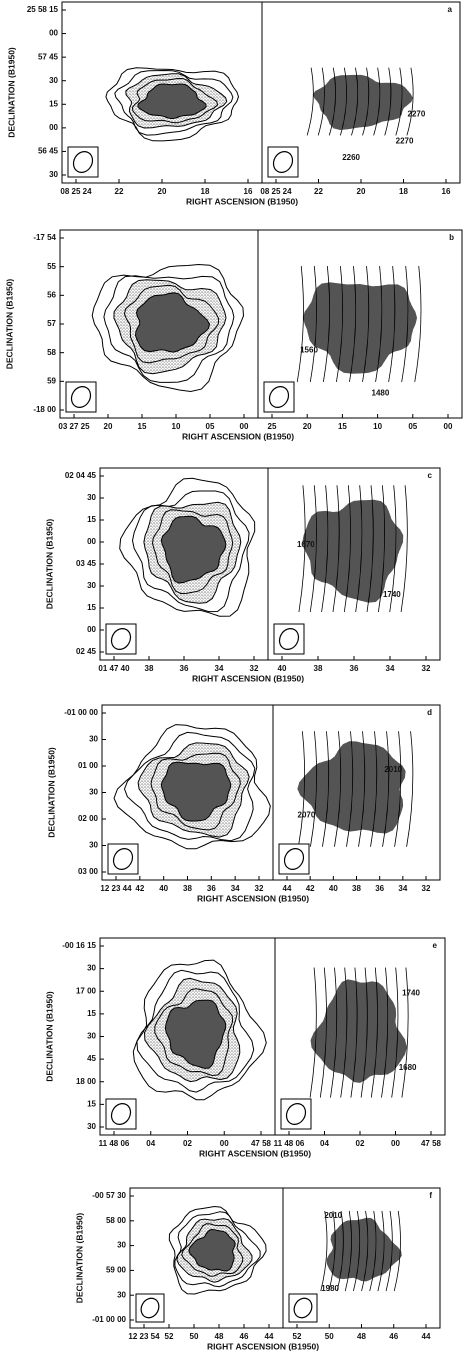  Describe the element at coordinates (86, 1081) in the screenshot. I see `y-tick-label: 18 00` at that location.